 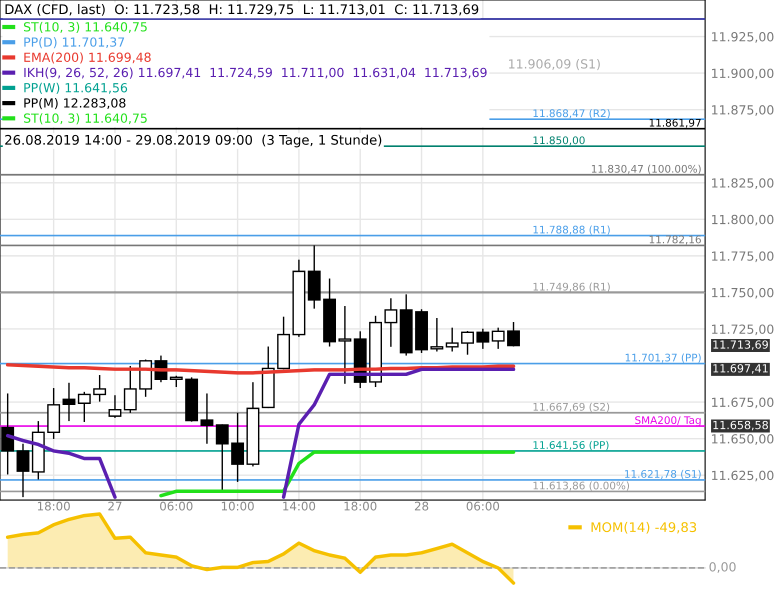 What do you see at coordinates (582, 486) in the screenshot?
I see `ref-line-label: 11.613,86 (0.00%)` at bounding box center [582, 486].